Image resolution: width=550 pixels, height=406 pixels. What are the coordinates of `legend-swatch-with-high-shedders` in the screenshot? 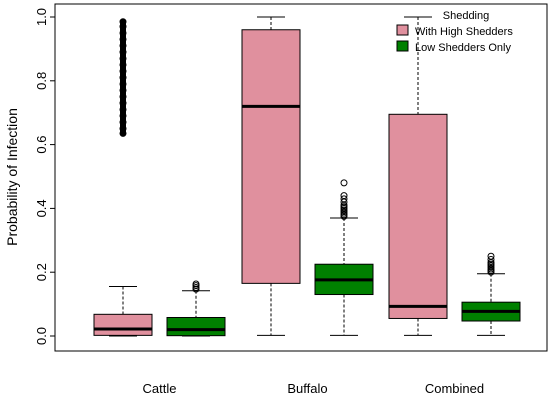 It's located at (402, 30).